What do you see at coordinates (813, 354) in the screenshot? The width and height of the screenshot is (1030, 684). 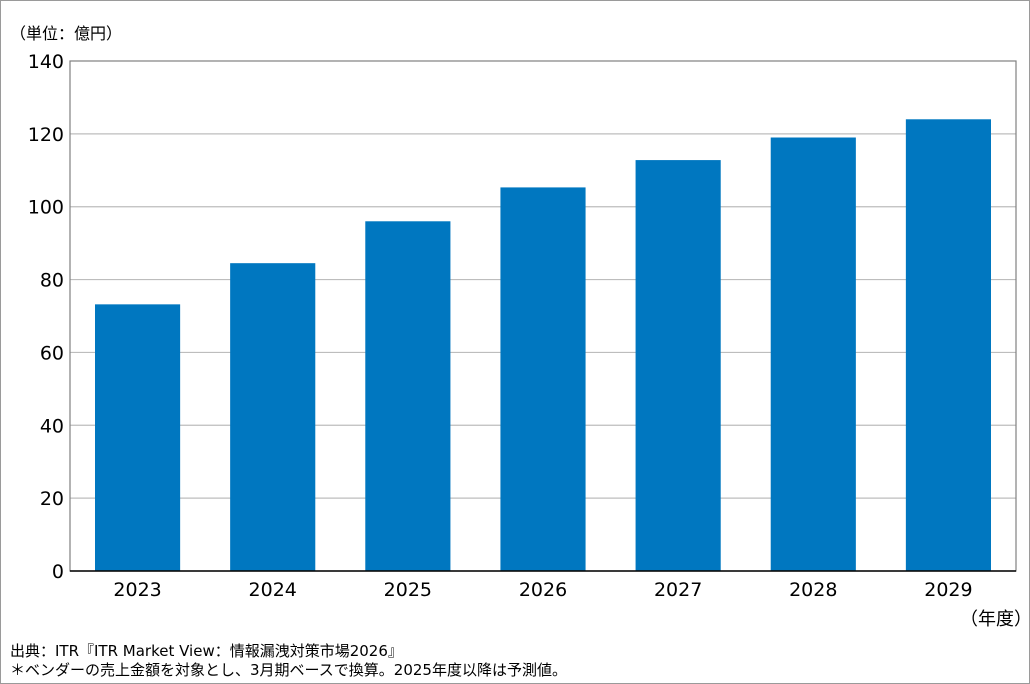 I see `bar-2028` at bounding box center [813, 354].